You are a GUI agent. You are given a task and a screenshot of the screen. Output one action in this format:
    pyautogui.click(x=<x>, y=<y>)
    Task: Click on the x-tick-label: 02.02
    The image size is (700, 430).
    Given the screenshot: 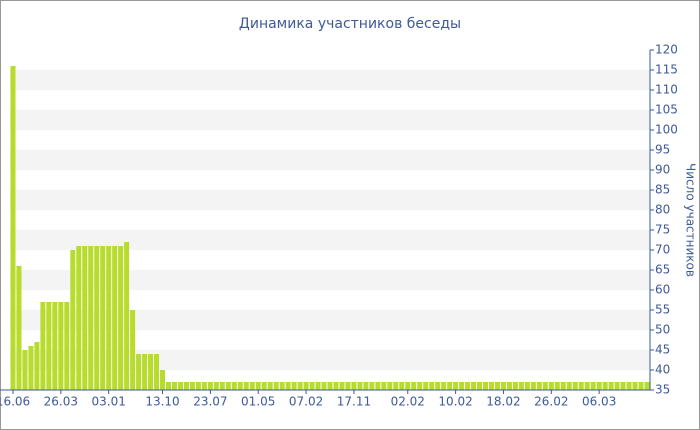 What is the action you would take?
    pyautogui.click(x=408, y=402)
    